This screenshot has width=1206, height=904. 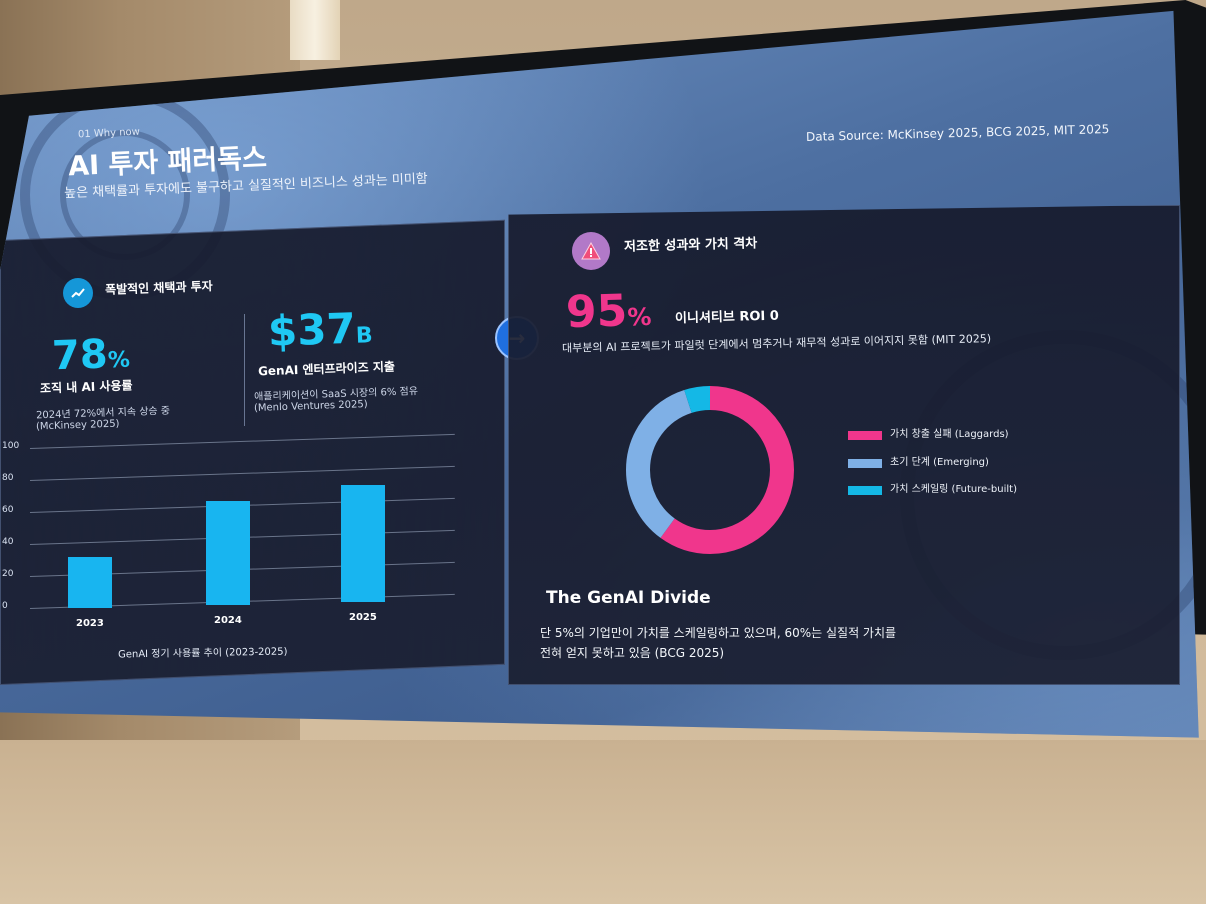 What do you see at coordinates (244, 370) in the screenshot?
I see `stat-divider` at bounding box center [244, 370].